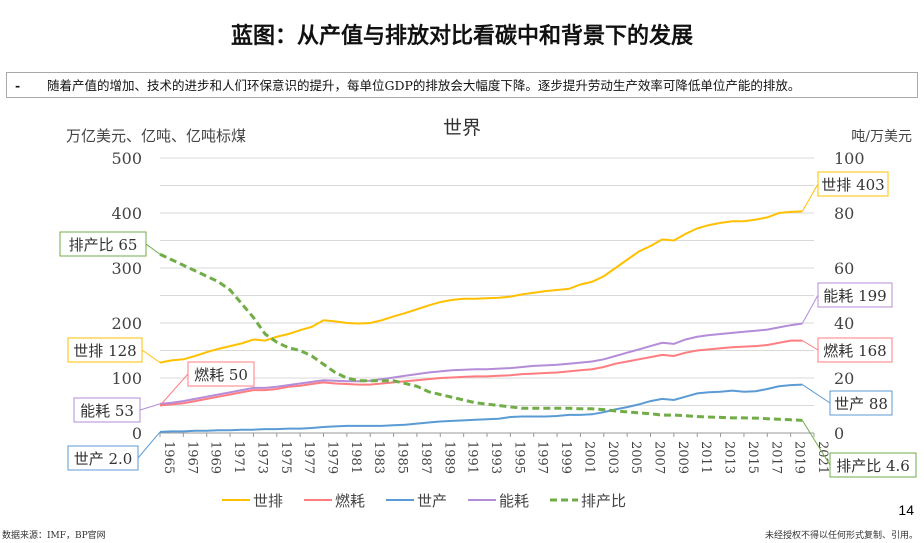 The height and width of the screenshot is (543, 924). What do you see at coordinates (332, 457) in the screenshot?
I see `x-tick-label: 1979` at bounding box center [332, 457].